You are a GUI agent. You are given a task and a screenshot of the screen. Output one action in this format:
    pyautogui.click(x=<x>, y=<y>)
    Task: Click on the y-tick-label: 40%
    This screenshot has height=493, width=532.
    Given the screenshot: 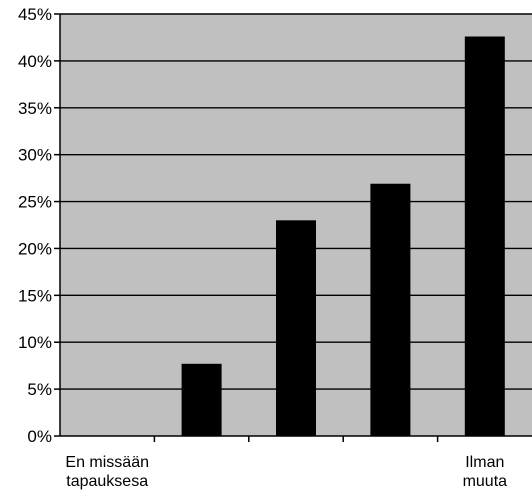 What is the action you would take?
    pyautogui.click(x=35, y=61)
    